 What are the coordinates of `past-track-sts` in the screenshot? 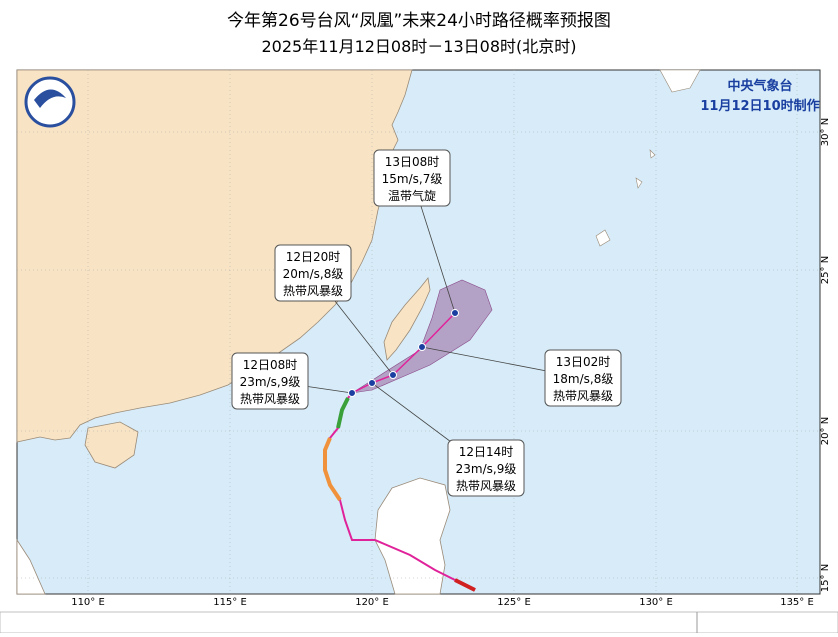 It's located at (465, 585).